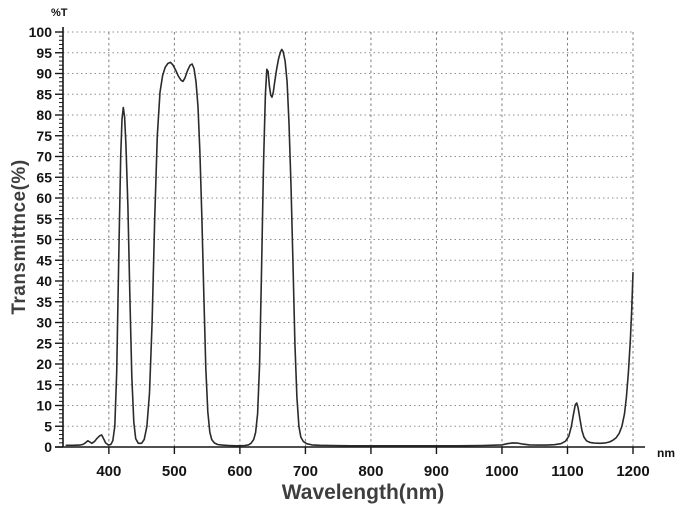  I want to click on y-tick-label: 5, so click(48, 426).